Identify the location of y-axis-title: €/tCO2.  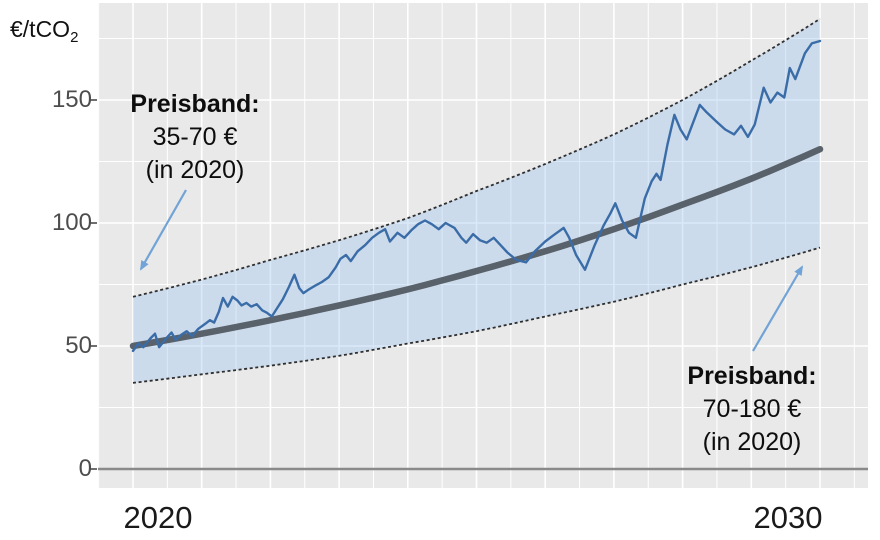
(44, 31).